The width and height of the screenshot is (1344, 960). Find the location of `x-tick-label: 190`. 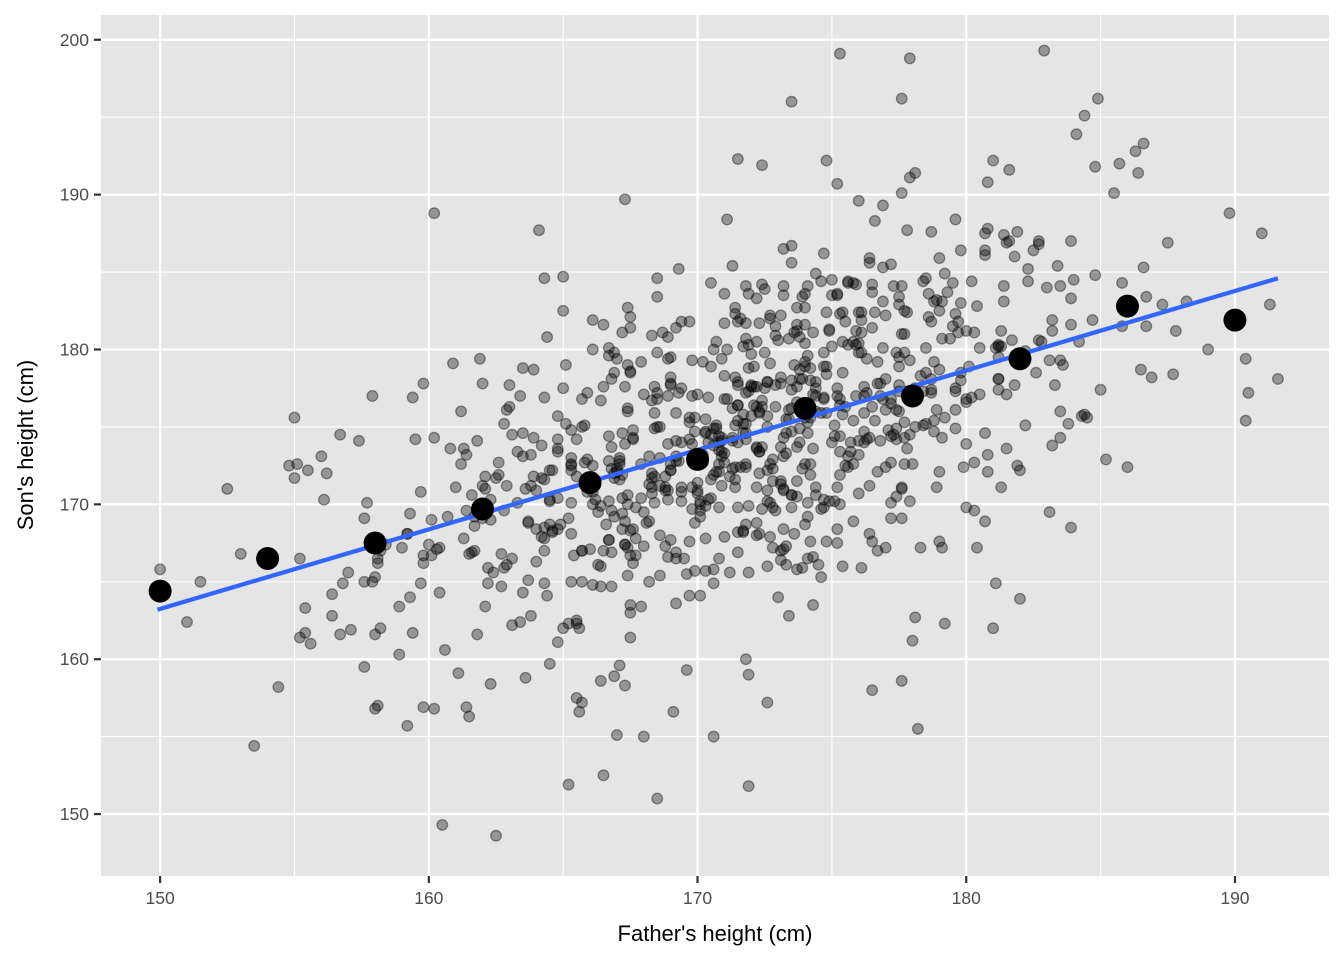

x-tick-label: 190 is located at coordinates (1234, 898).